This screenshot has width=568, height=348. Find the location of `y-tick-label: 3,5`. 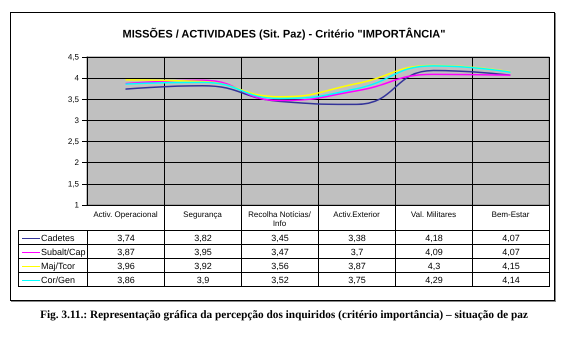

y-tick-label: 3,5 is located at coordinates (74, 99).